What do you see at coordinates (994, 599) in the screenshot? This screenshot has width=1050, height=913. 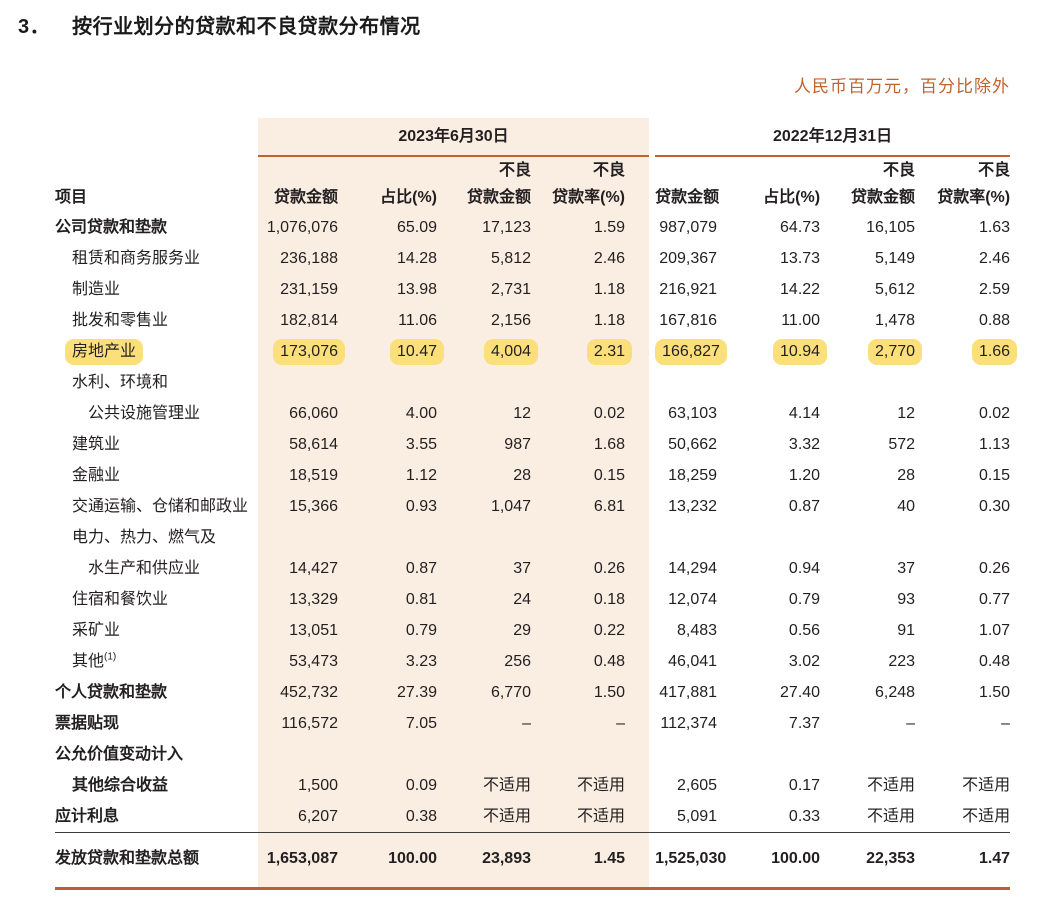 I see `value-cell: 0.77` at bounding box center [994, 599].